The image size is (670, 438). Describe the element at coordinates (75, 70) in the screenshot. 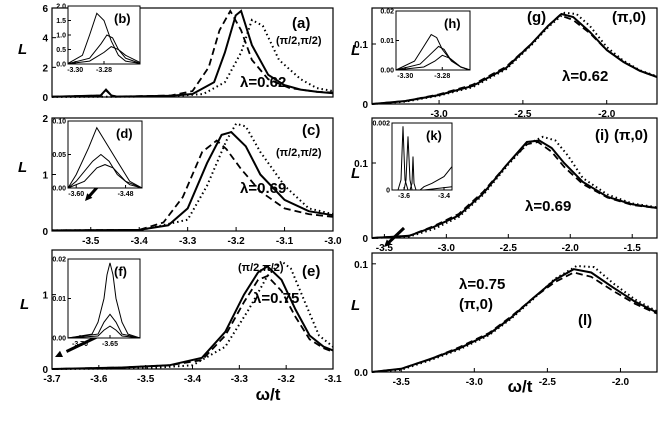

I see `inset-x-tick-label: -3.30` at that location.